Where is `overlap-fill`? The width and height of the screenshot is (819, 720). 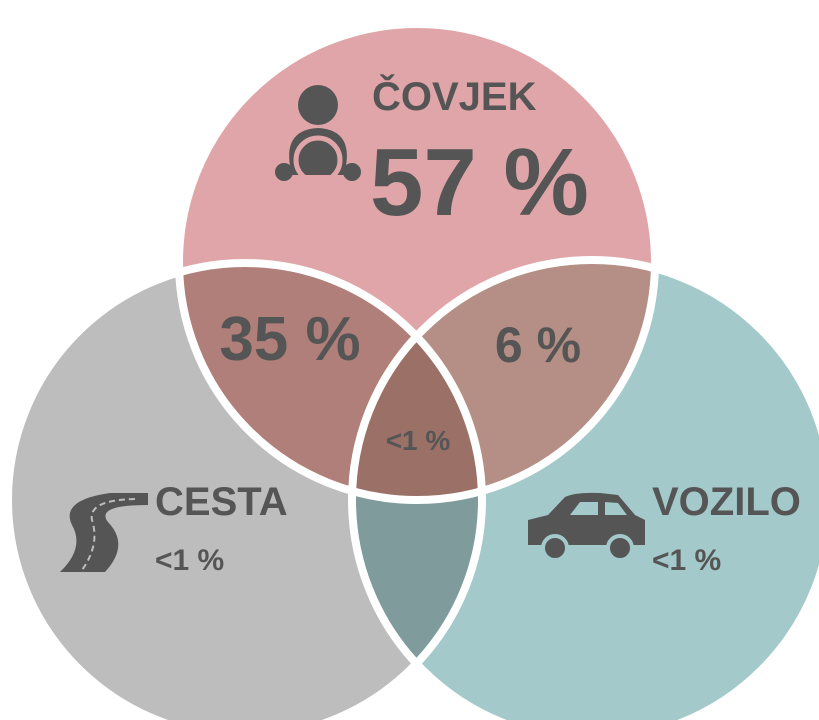 overlap-fill is located at coordinates (330, 381).